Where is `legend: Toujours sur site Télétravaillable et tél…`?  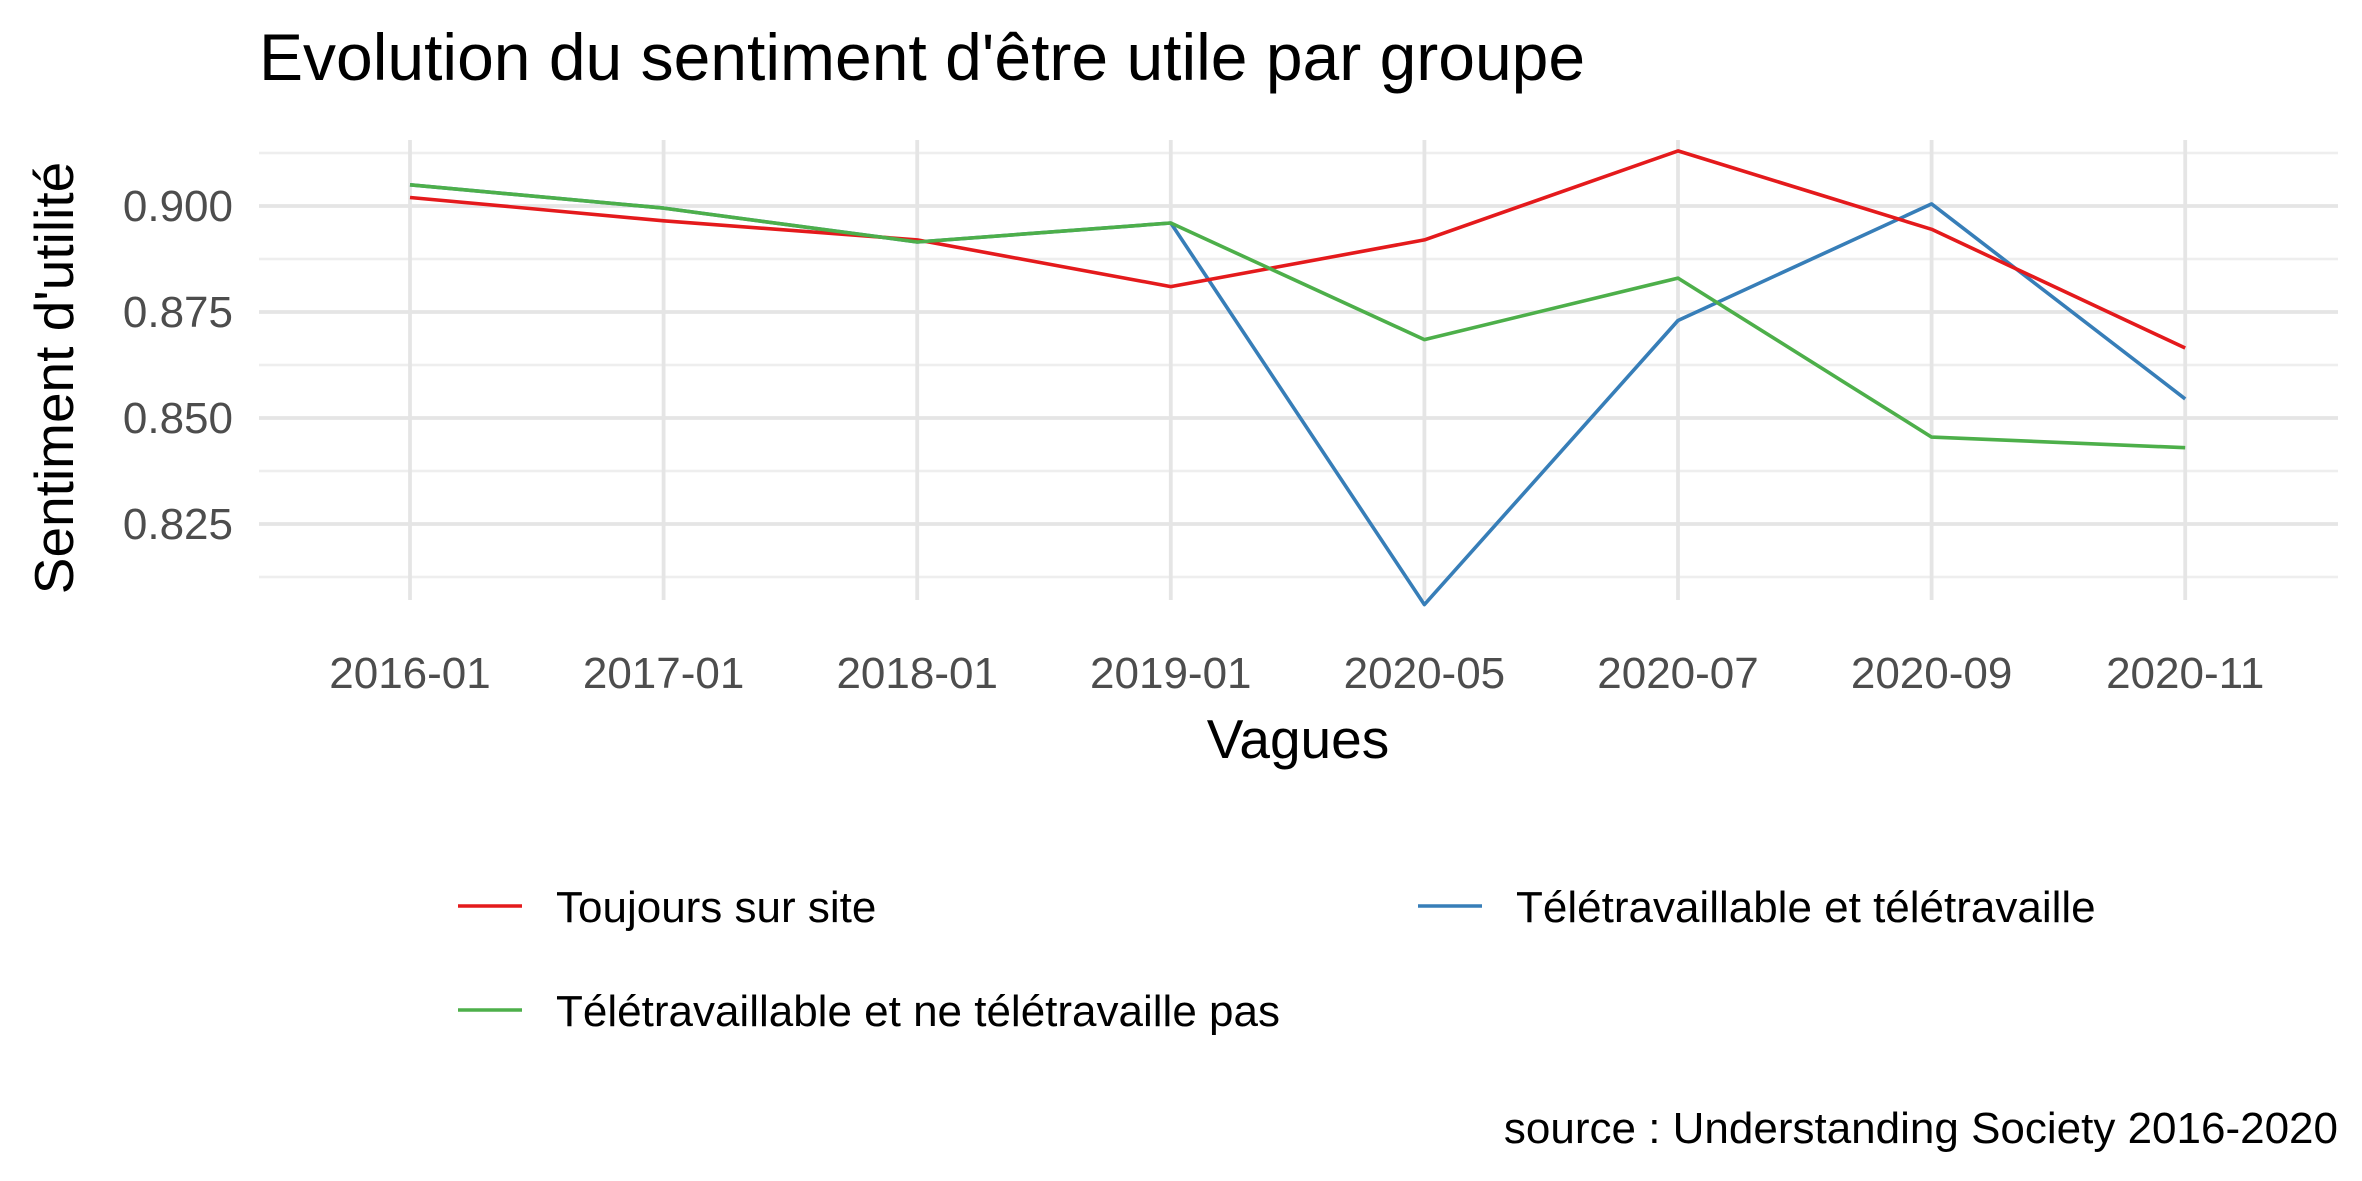
legend: Toujours sur site Télétravaillable et tél… is located at coordinates (1277, 959).